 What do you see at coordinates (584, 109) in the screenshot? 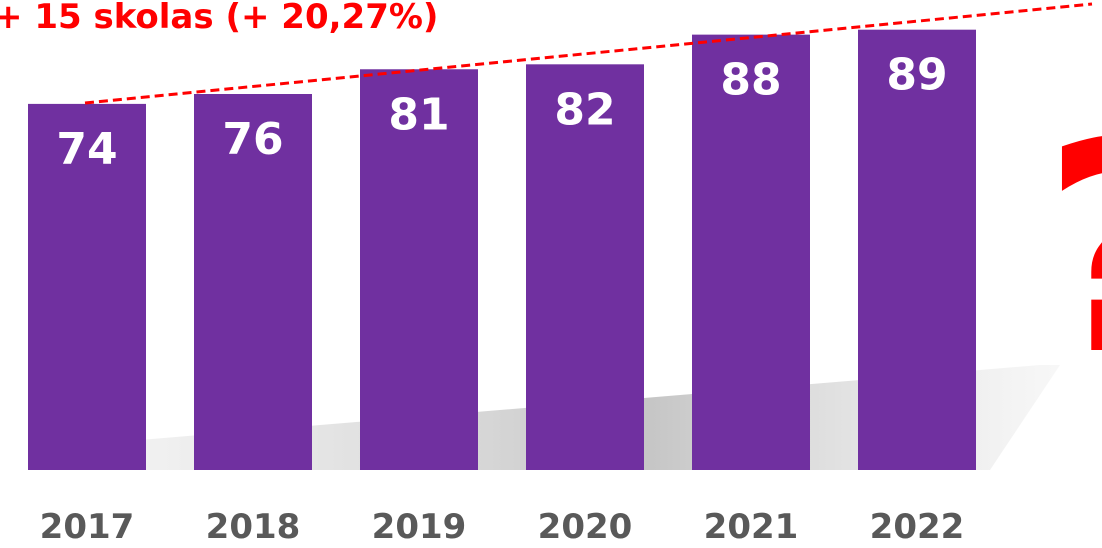
I see `value-label: 82` at bounding box center [584, 109].